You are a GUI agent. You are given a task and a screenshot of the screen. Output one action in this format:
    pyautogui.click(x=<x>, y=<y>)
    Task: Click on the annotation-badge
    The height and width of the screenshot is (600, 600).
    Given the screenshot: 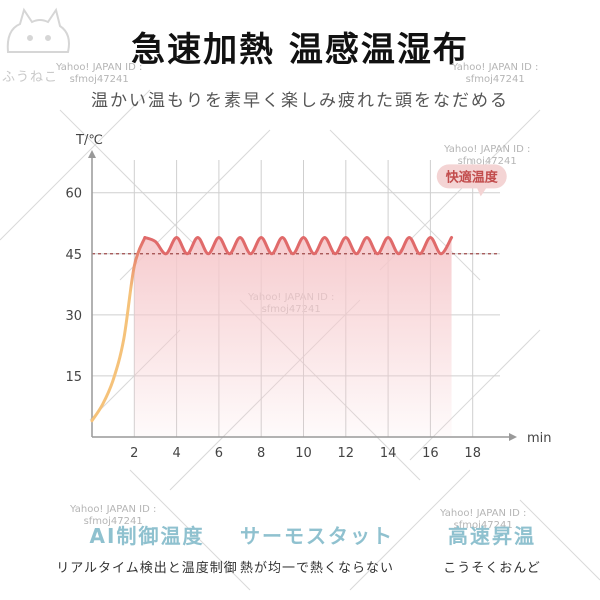 What is the action you would take?
    pyautogui.click(x=471, y=176)
    